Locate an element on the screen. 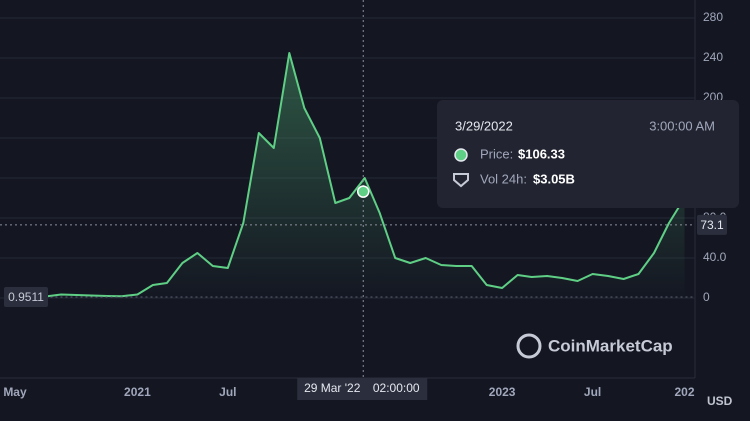 This screenshot has height=421, width=750. x-tick-label: May is located at coordinates (15, 392).